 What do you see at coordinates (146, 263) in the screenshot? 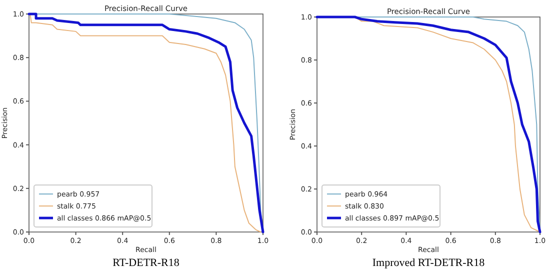
I see `text: RT-DETR-R18` at bounding box center [146, 263].